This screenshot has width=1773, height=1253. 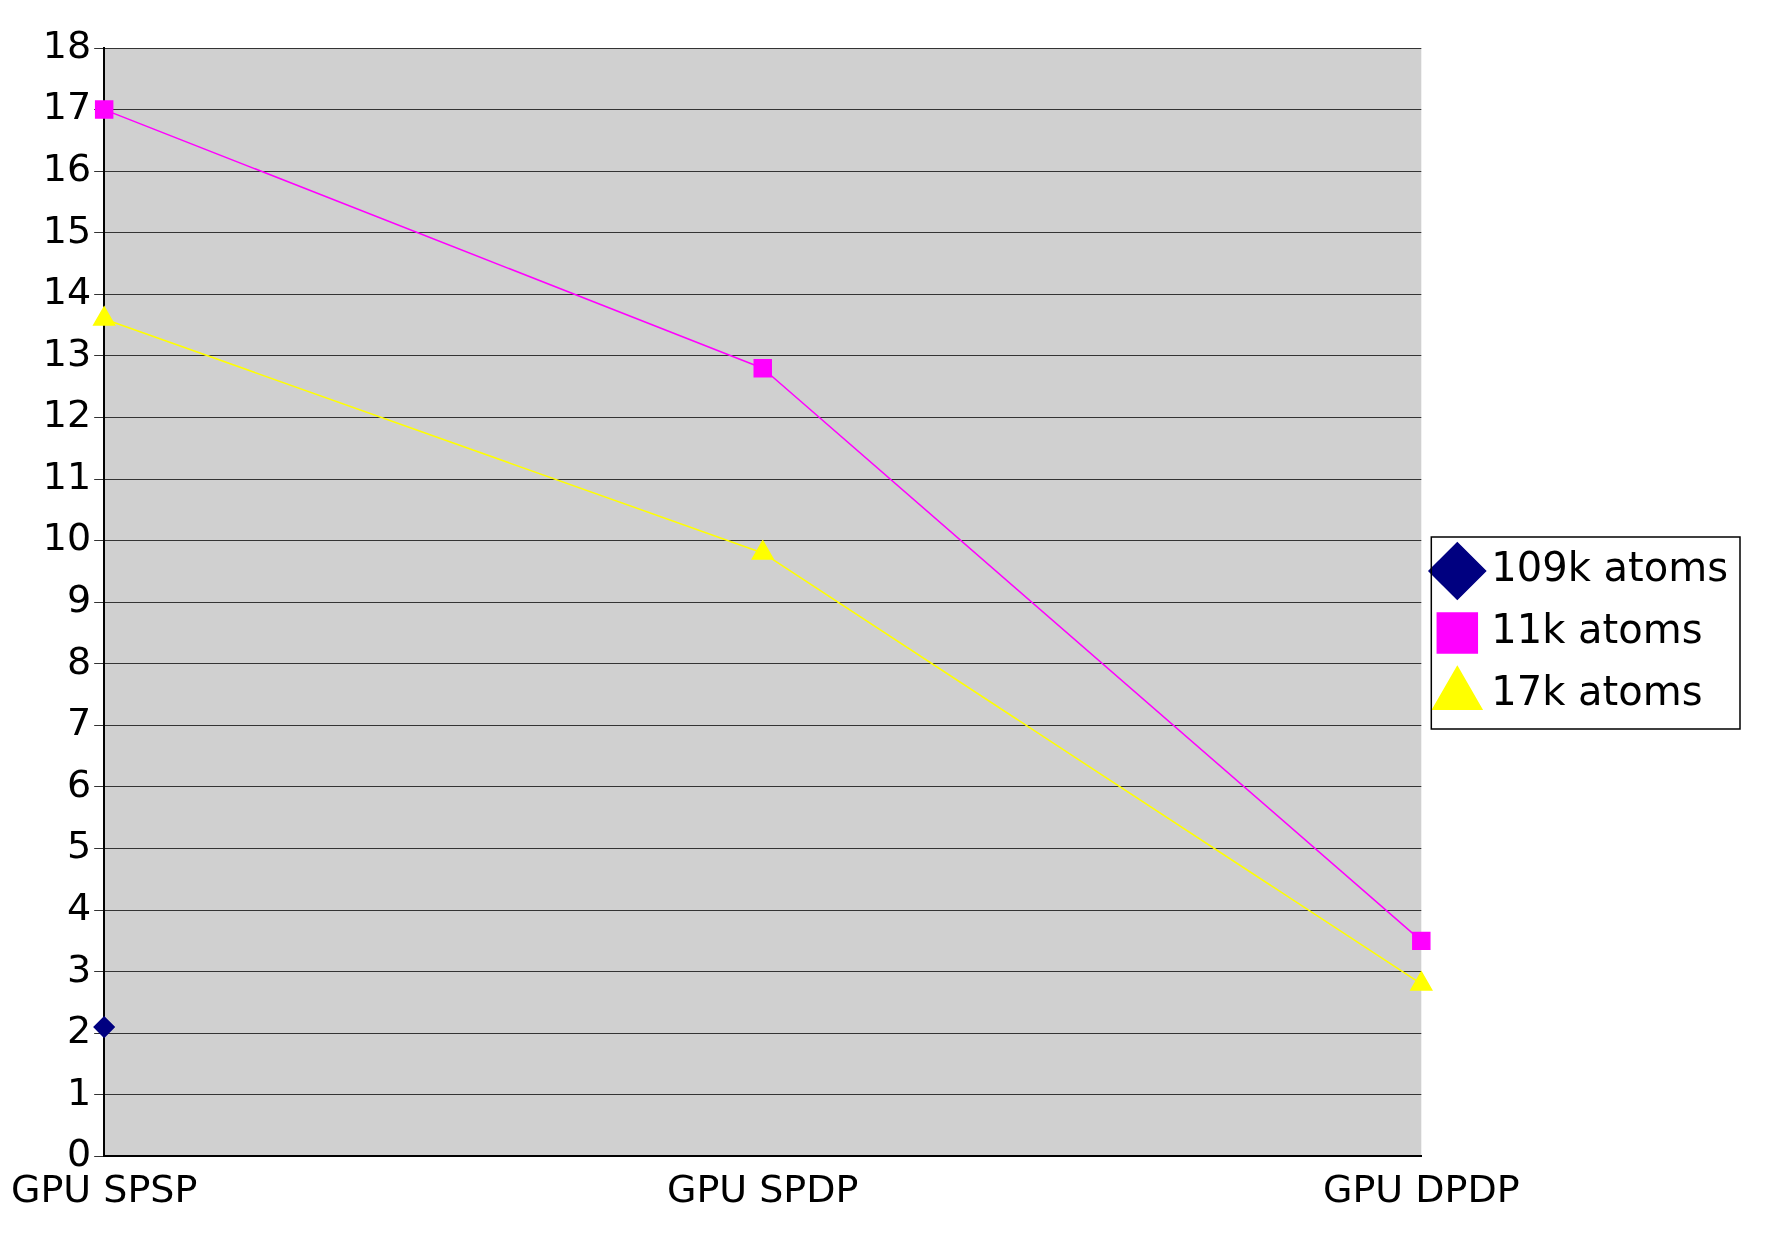 What do you see at coordinates (67, 352) in the screenshot?
I see `y-tick-label: 13` at bounding box center [67, 352].